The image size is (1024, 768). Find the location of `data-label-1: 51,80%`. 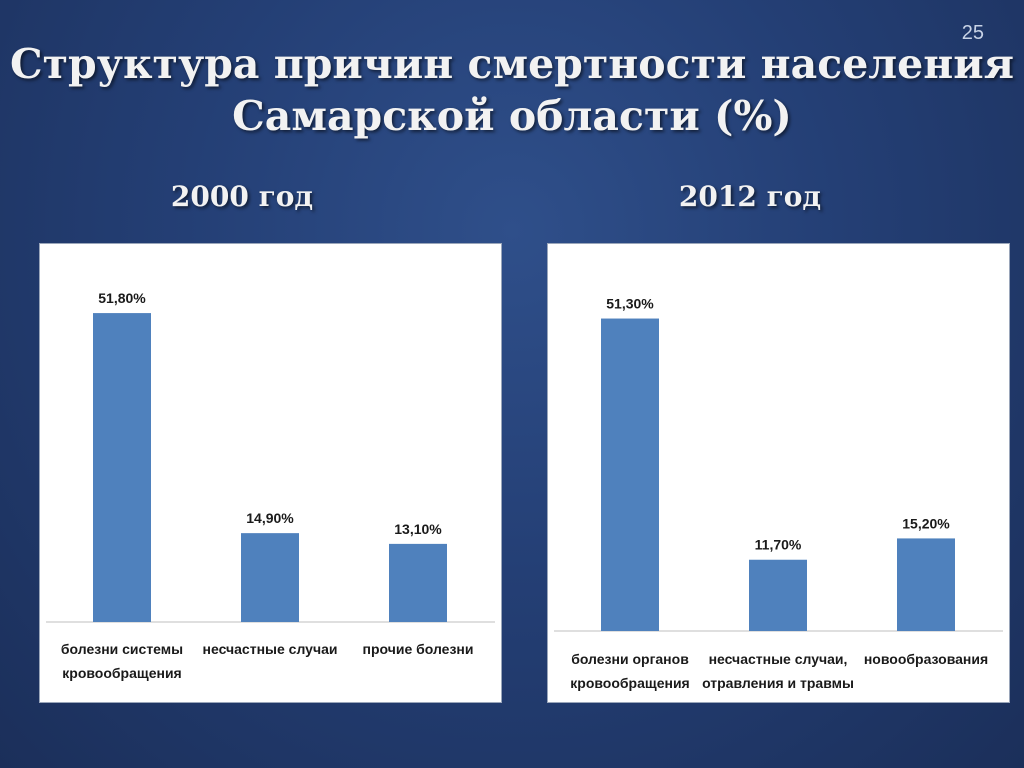

data-label-1: 51,80% is located at coordinates (122, 298).